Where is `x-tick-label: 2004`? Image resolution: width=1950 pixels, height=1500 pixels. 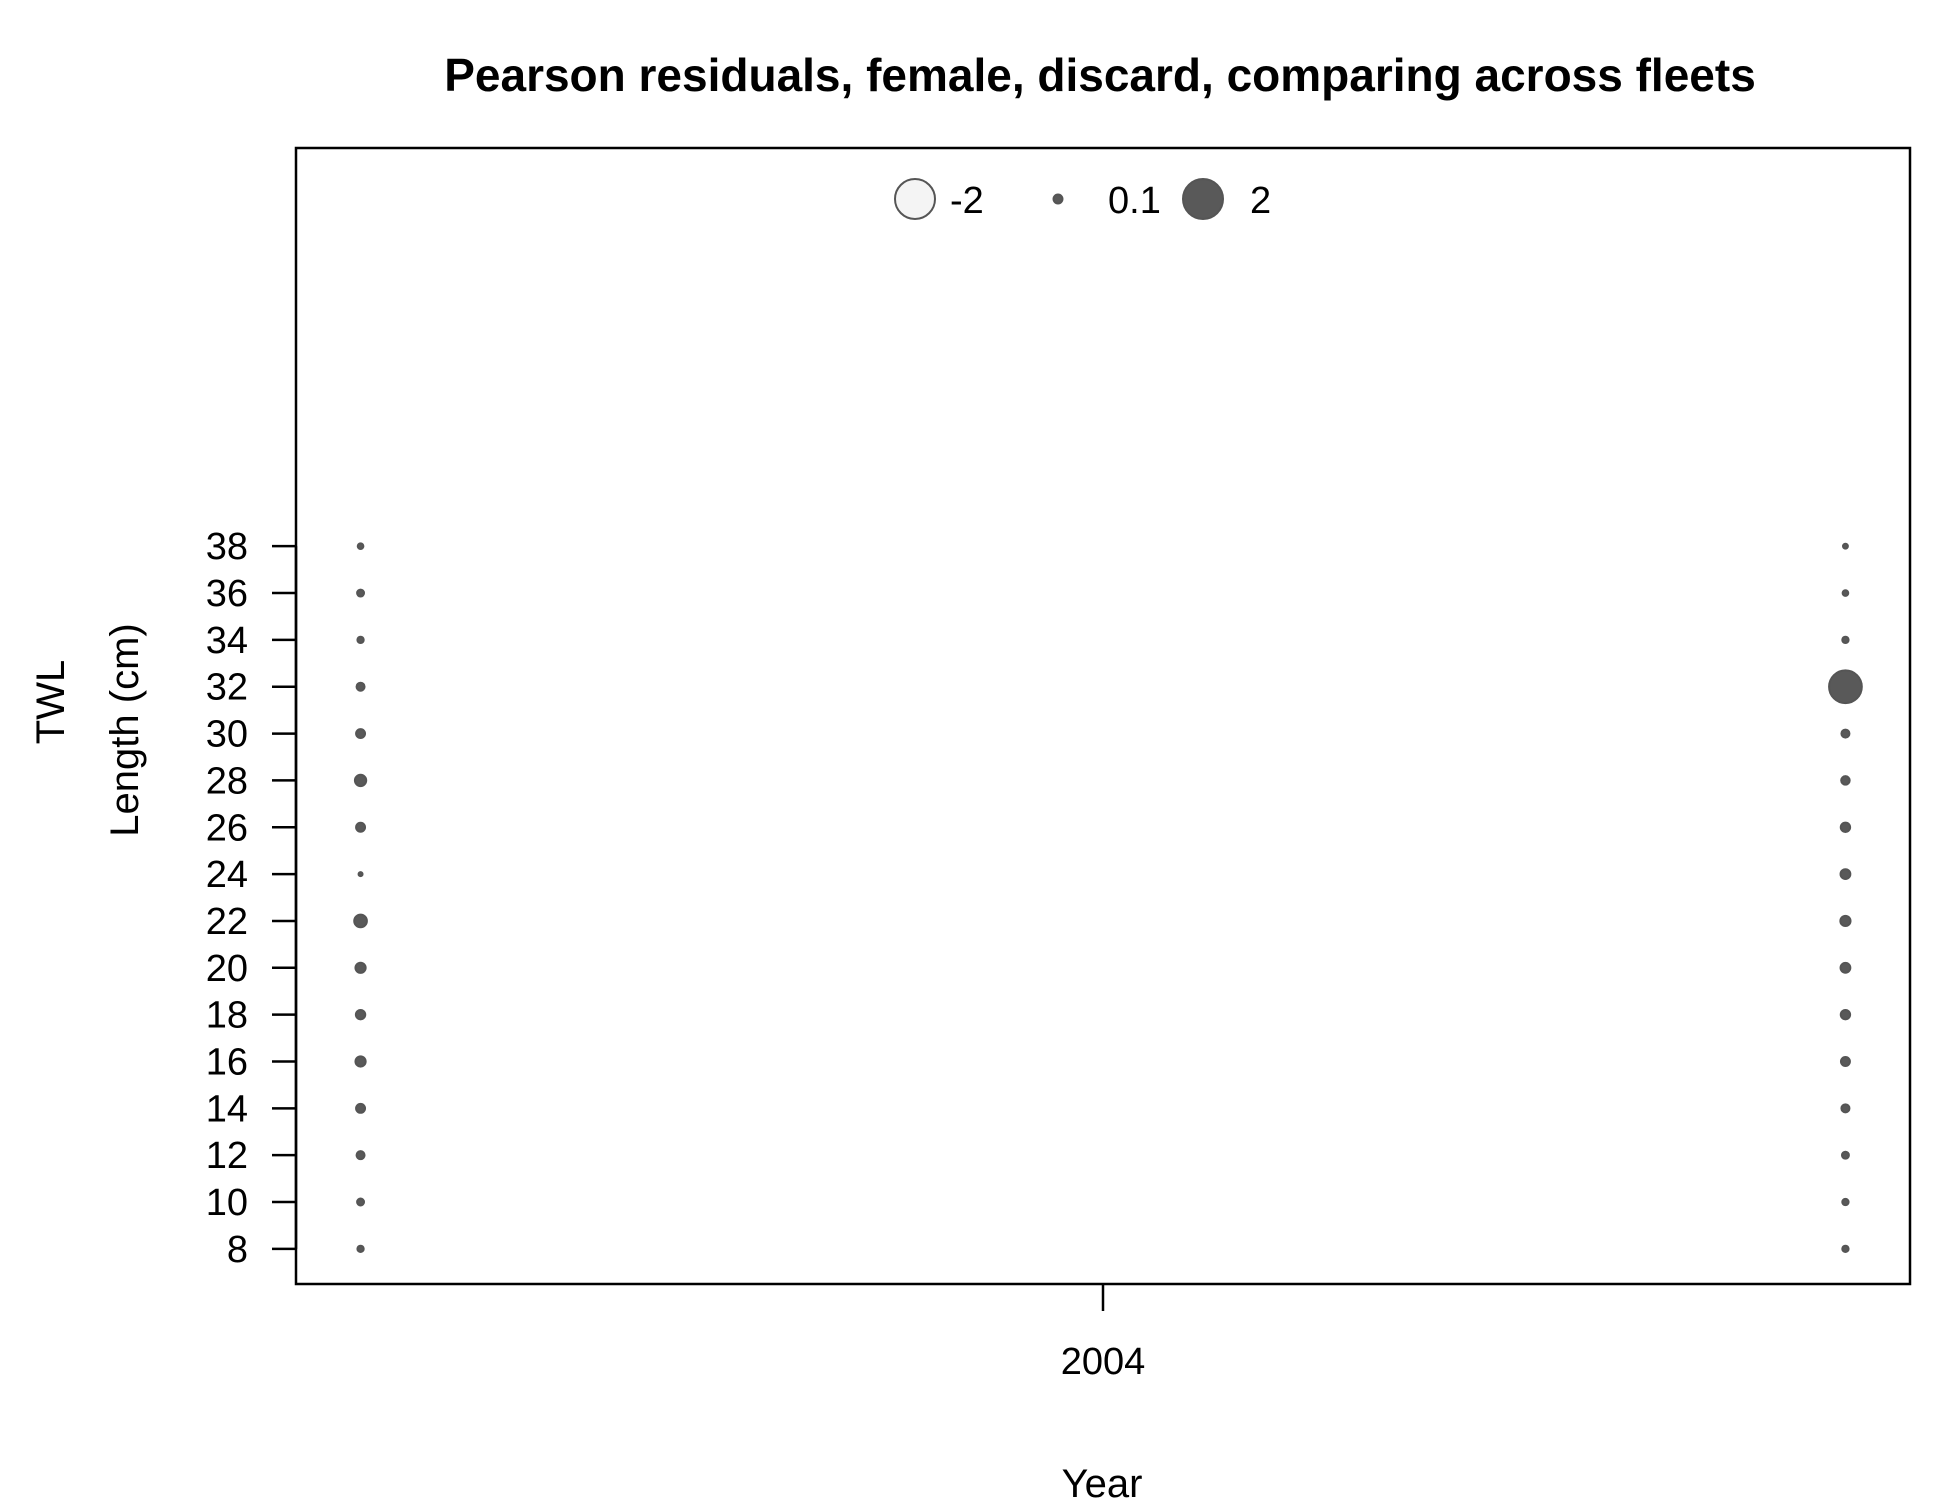
x-tick-label: 2004 is located at coordinates (1103, 1362).